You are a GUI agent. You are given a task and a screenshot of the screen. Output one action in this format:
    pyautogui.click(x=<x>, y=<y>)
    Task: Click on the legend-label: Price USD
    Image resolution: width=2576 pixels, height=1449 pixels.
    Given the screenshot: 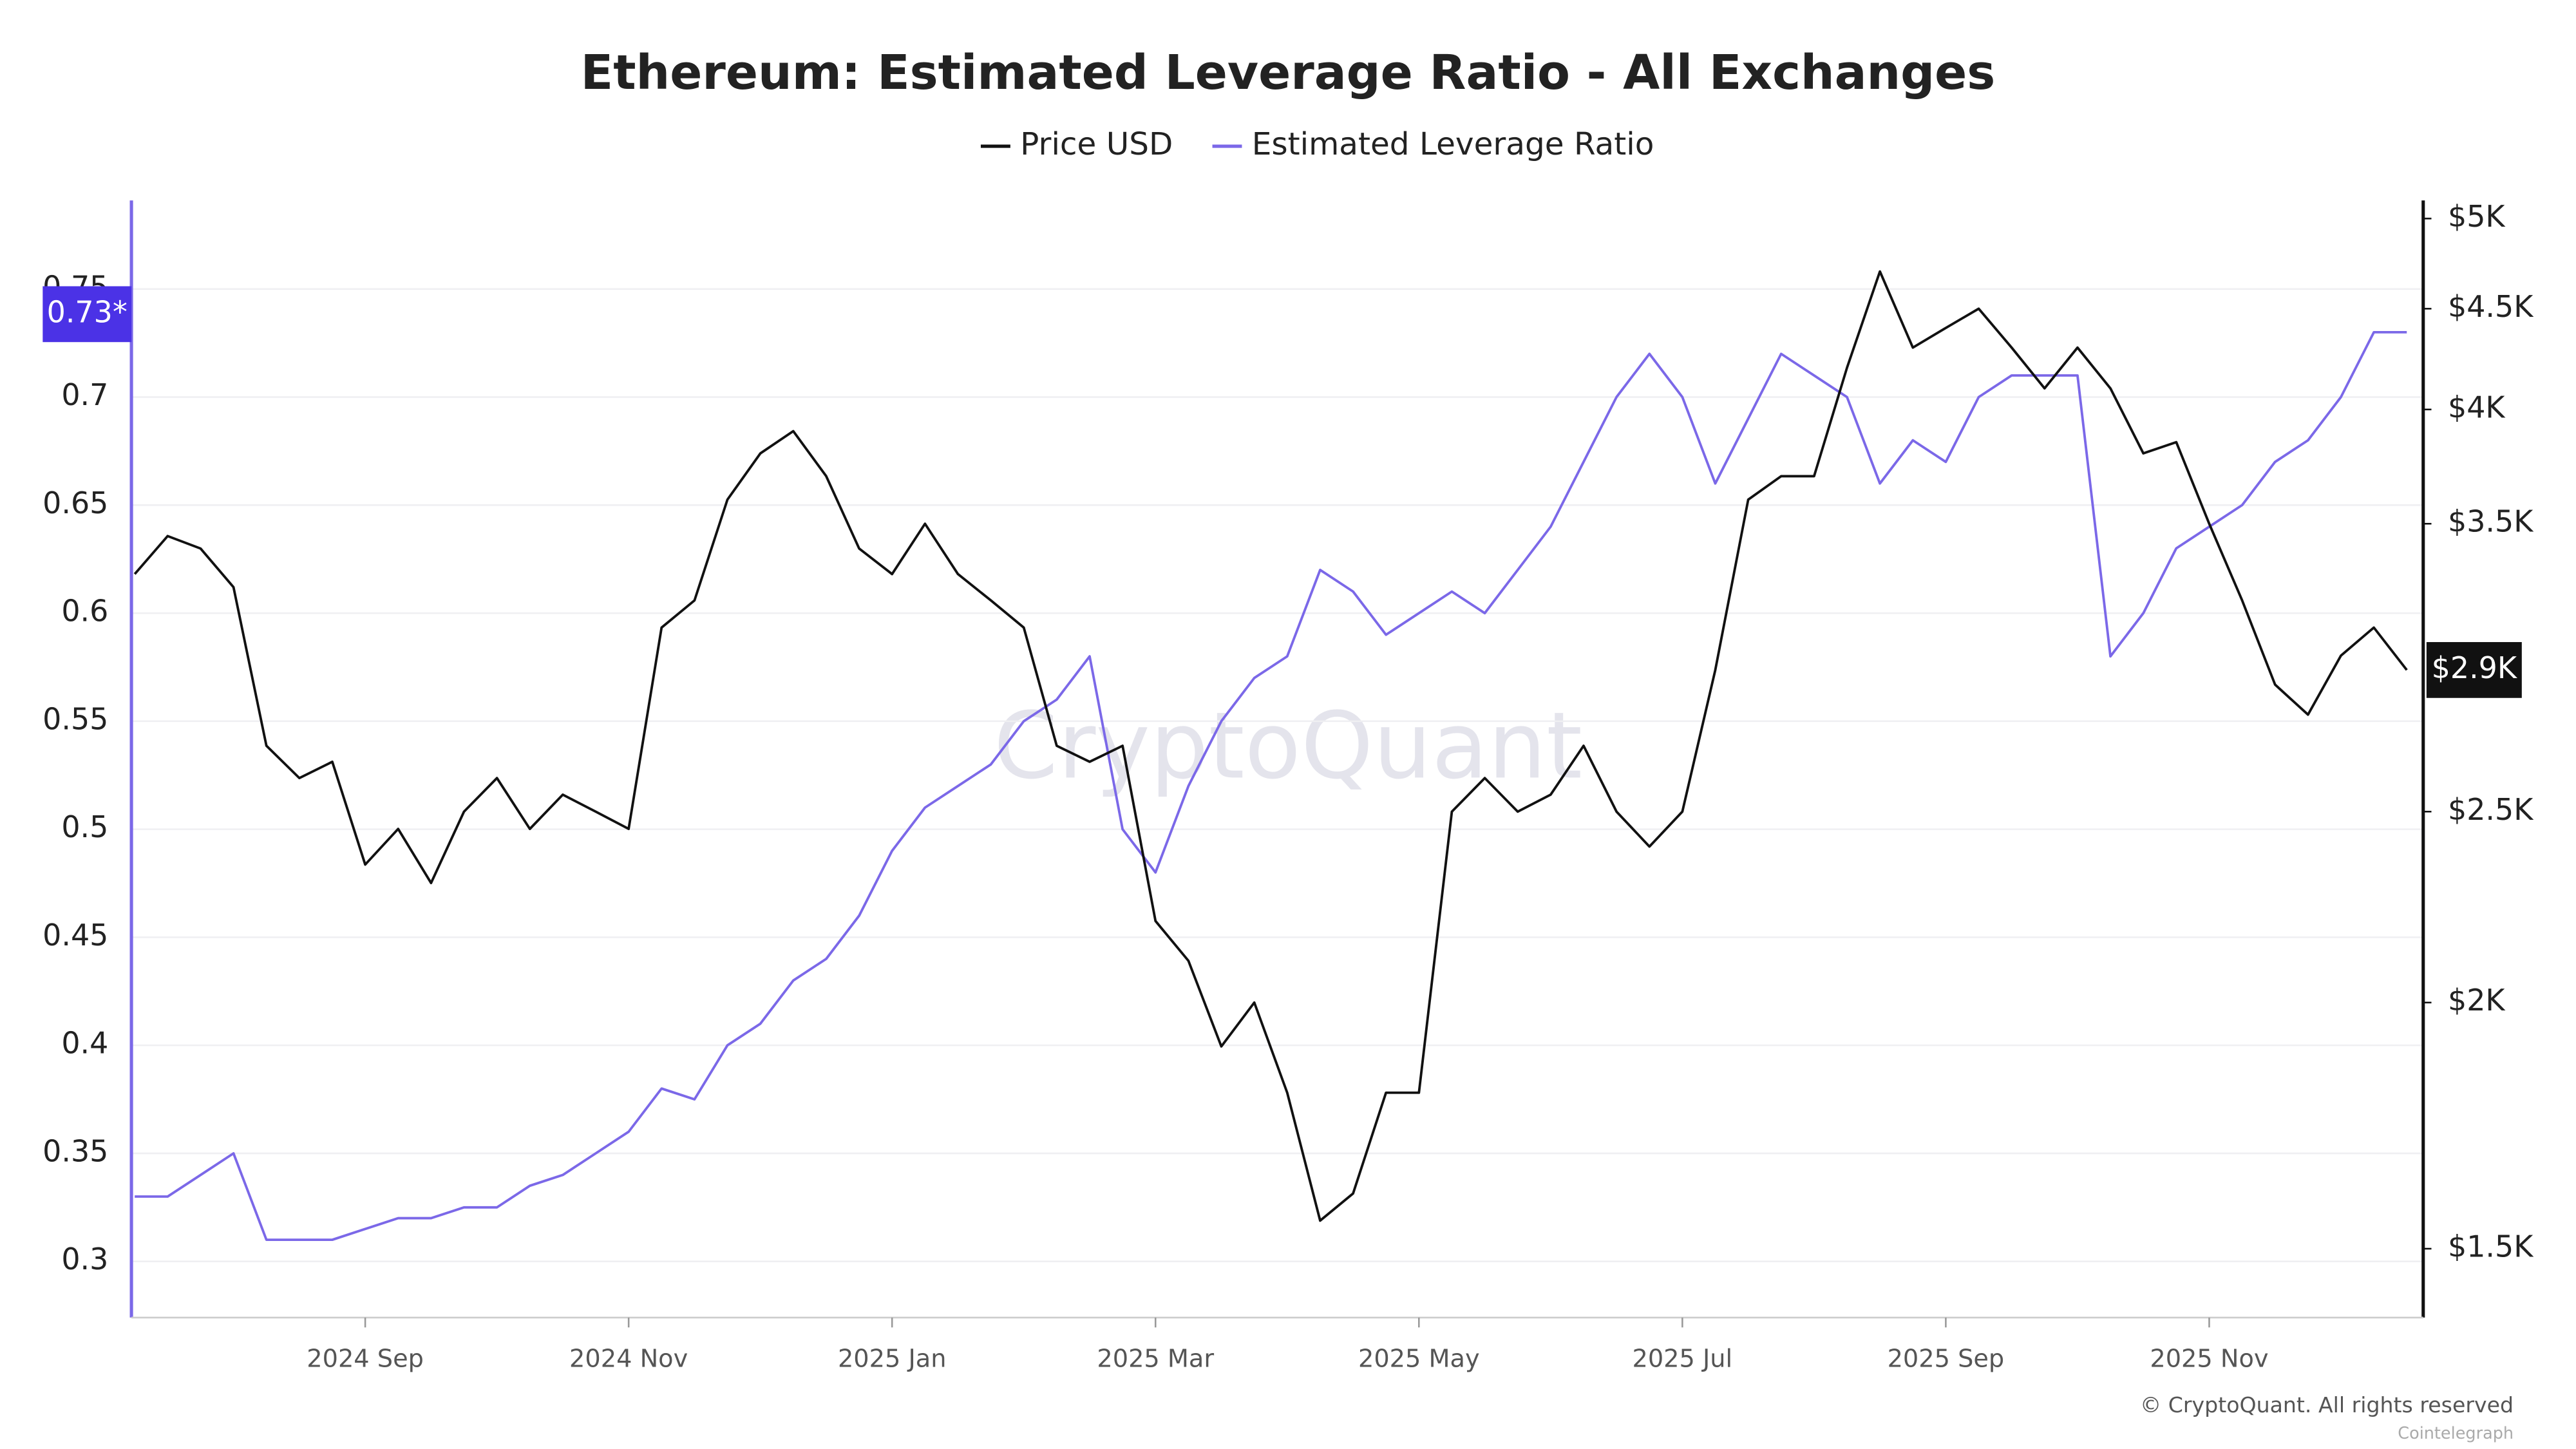 What is the action you would take?
    pyautogui.click(x=1096, y=144)
    